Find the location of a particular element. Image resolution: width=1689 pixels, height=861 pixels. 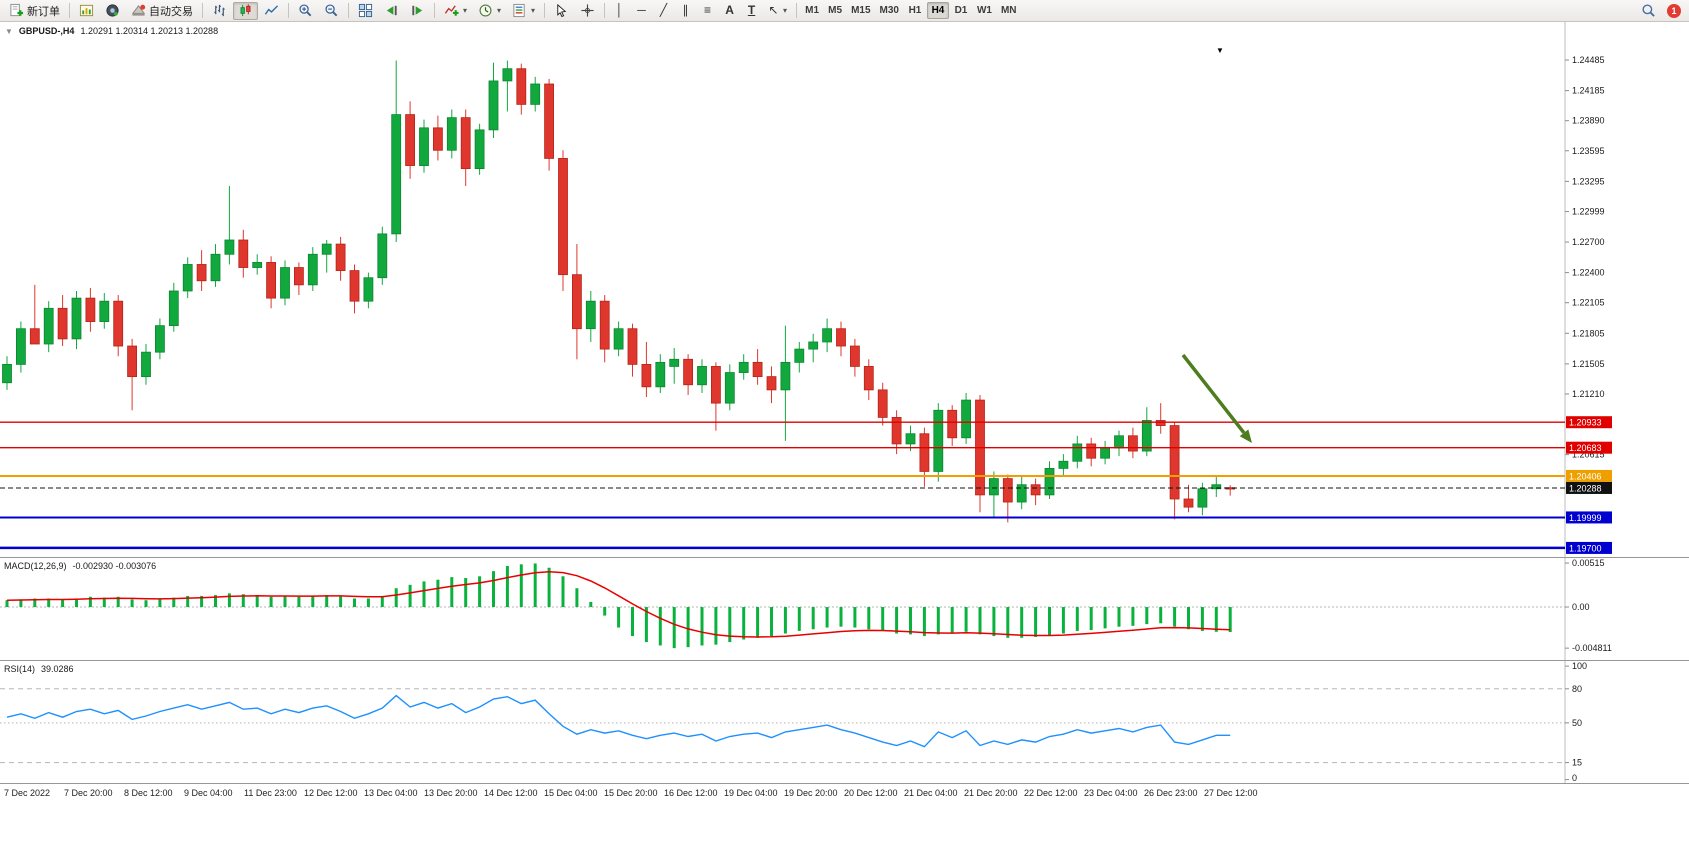

equidistant-channel-button: ∥ is located at coordinates (685, 11).